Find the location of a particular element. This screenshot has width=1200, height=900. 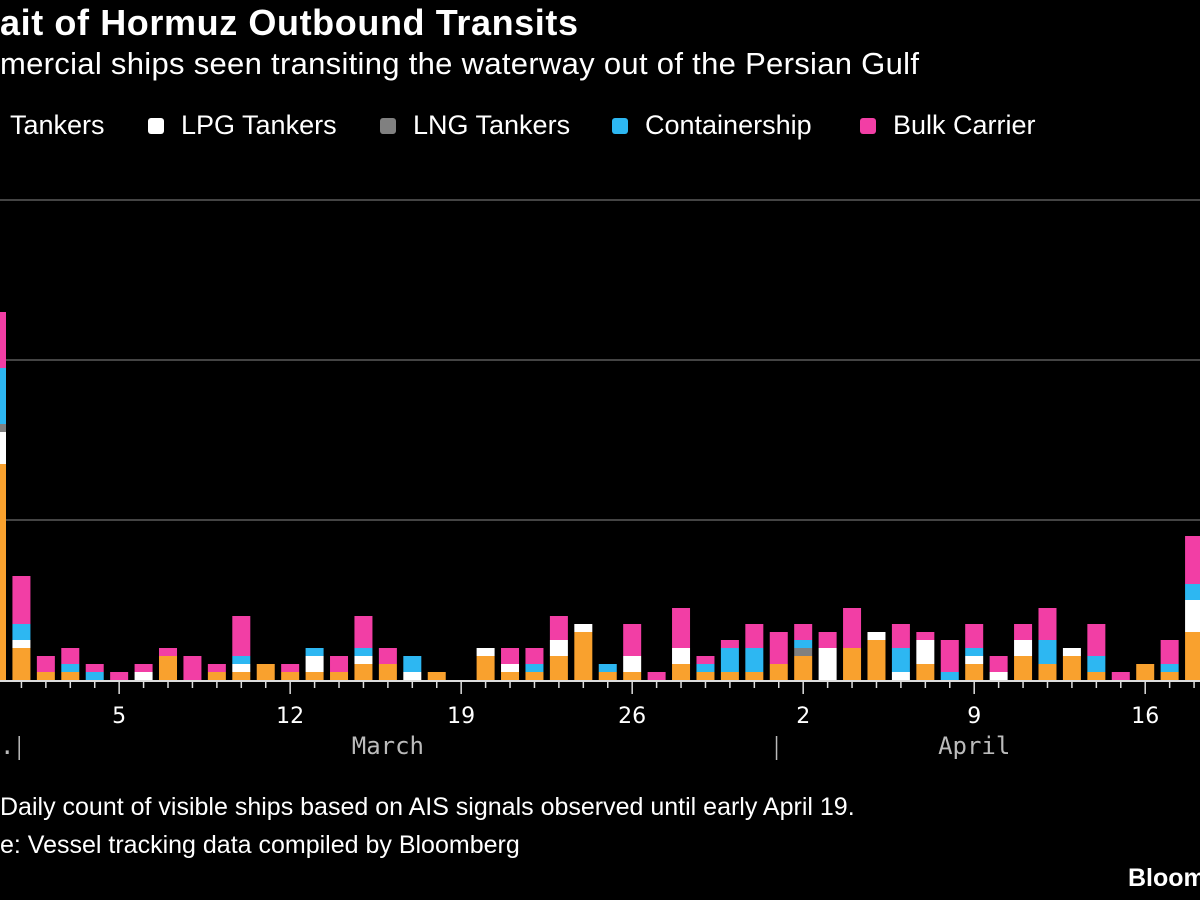

legend-item-lpg-tankers: LPG Tankers is located at coordinates (242, 125).